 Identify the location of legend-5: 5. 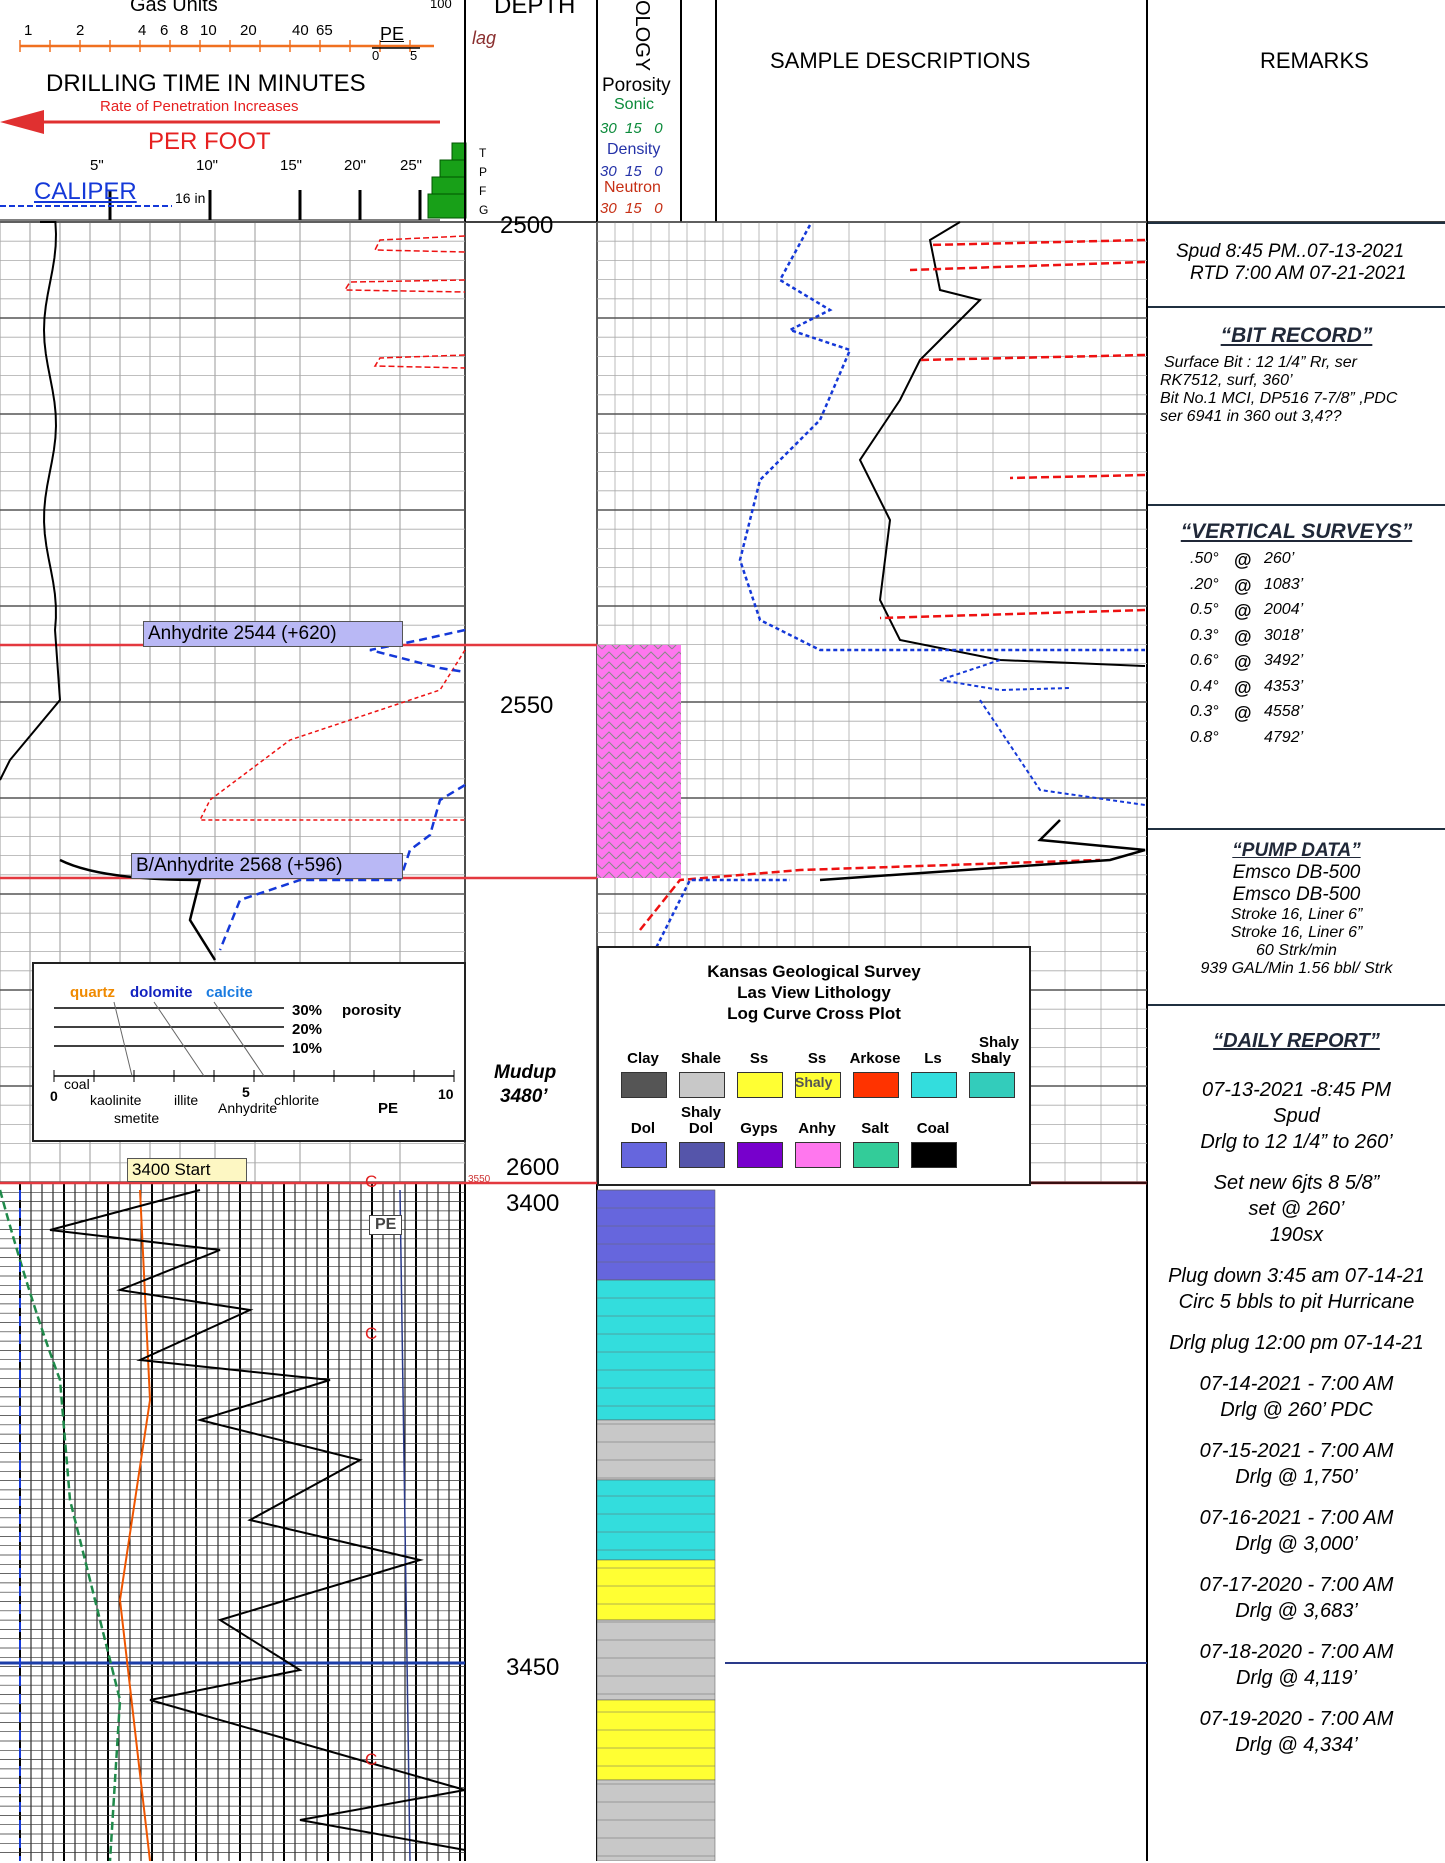
(246, 1092).